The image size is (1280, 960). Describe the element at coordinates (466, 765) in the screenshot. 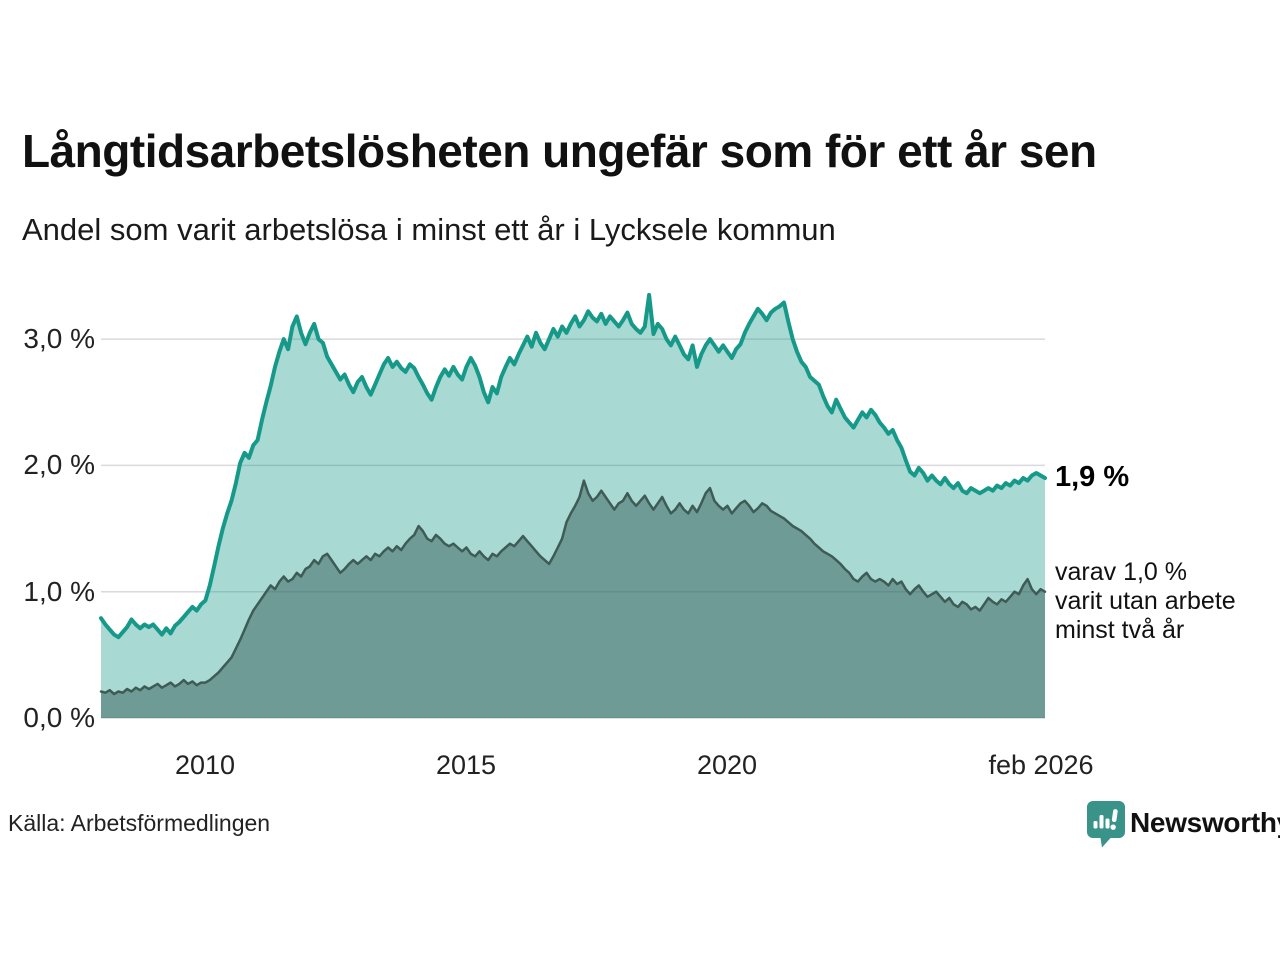

I see `x-axis-tick-2015: 2015` at that location.